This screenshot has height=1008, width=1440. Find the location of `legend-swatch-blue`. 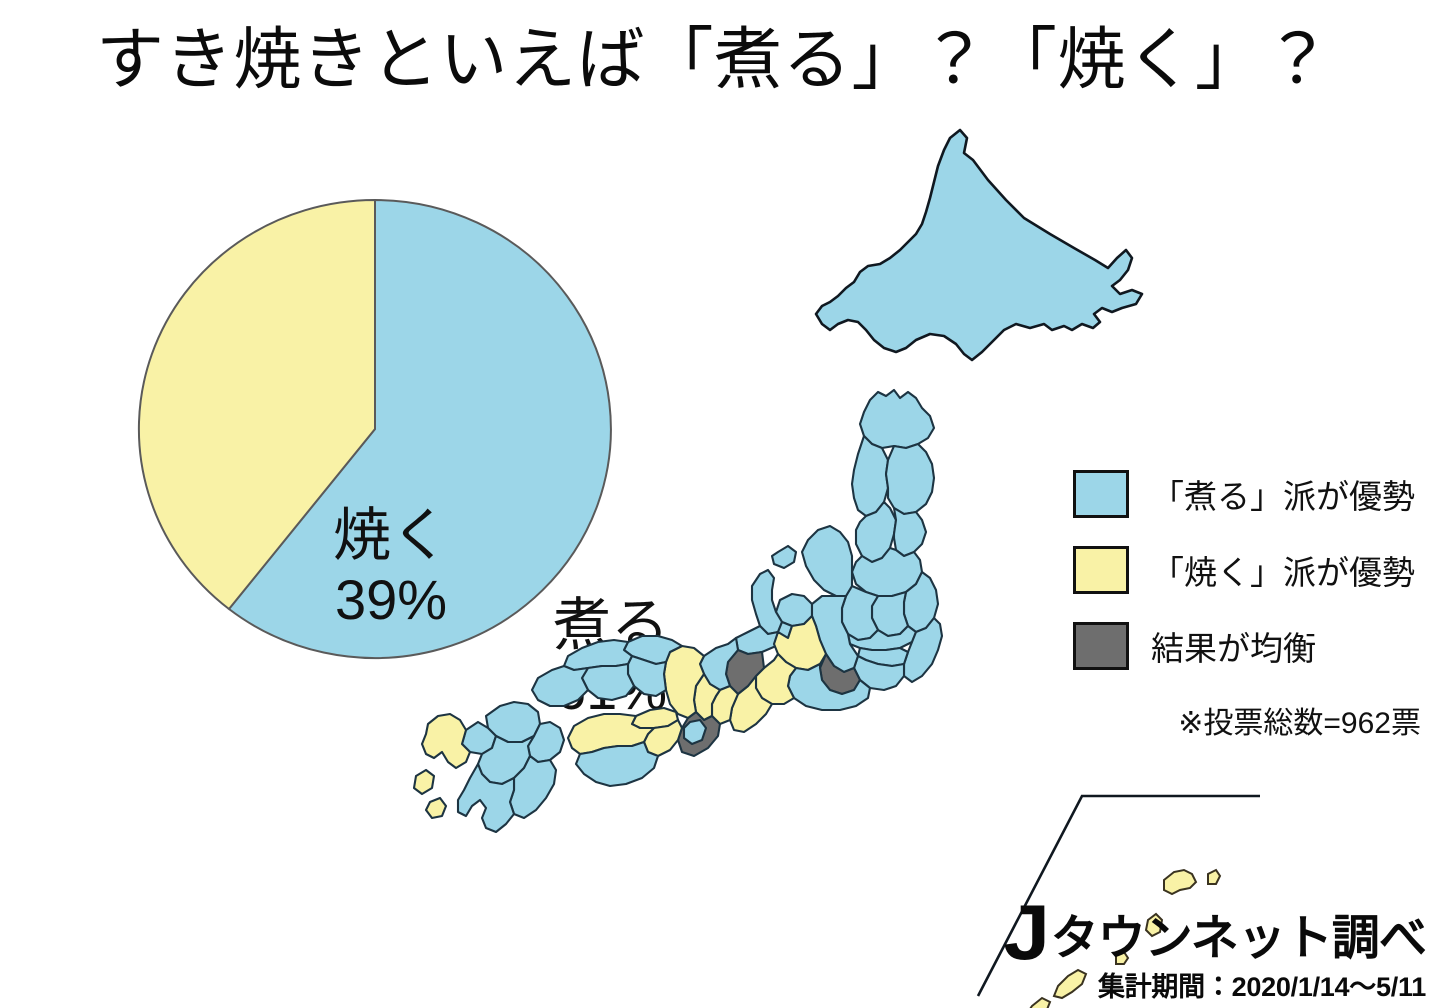

legend-swatch-blue is located at coordinates (1101, 494).